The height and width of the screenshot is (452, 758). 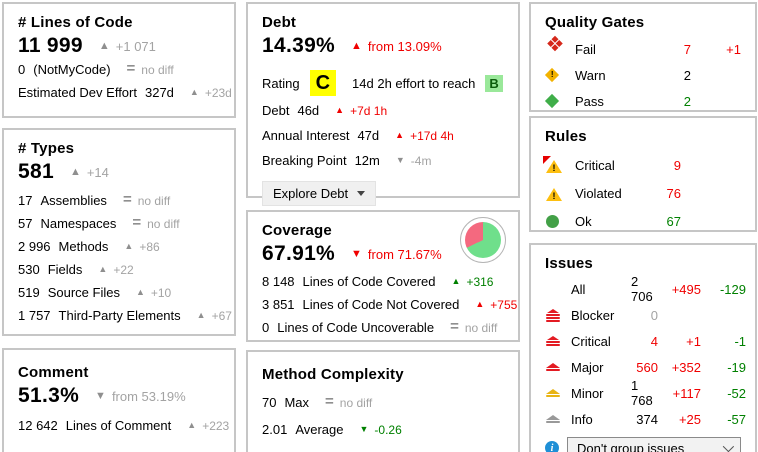 I want to click on lines-of-code-delta: +1 071, so click(x=135, y=46).